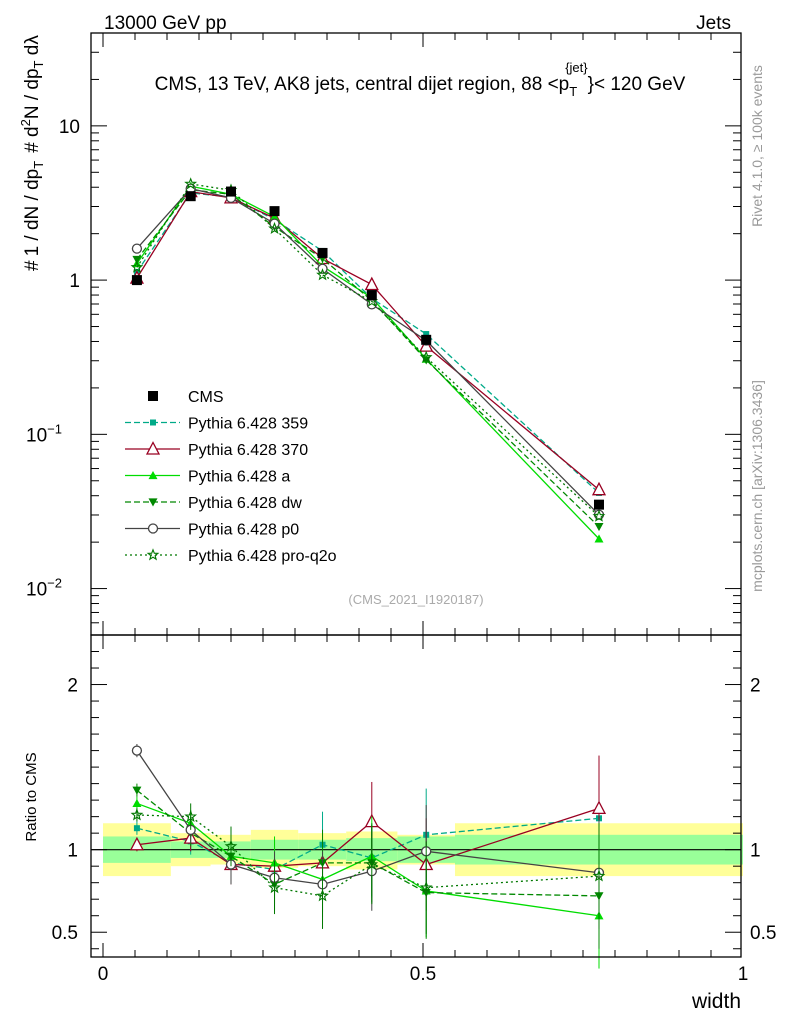  What do you see at coordinates (757, 146) in the screenshot?
I see `rivet-version-label: Rivet 4.1.0, ≥ 100k events` at bounding box center [757, 146].